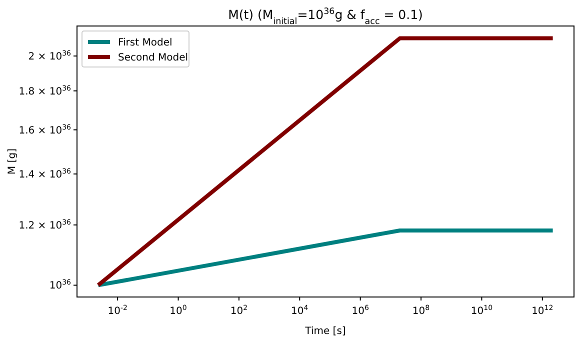  What do you see at coordinates (45, 91) in the screenshot?
I see `y-tick-label: 1.8 × 10$^{36}$` at bounding box center [45, 91].